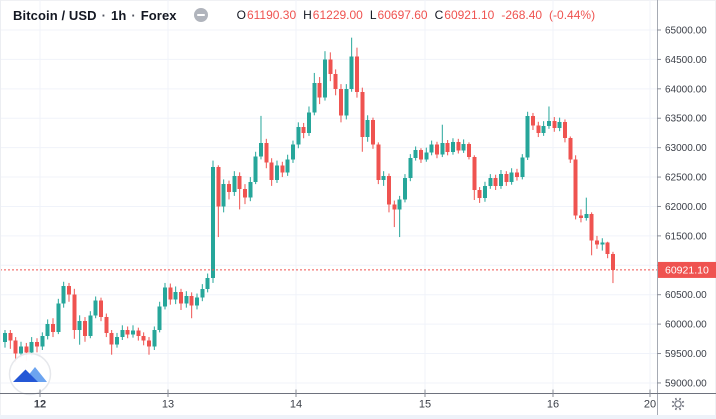 The height and width of the screenshot is (419, 716). Describe the element at coordinates (345, 400) in the screenshot. I see `time-axis: 12 13 14 15 16 20` at that location.